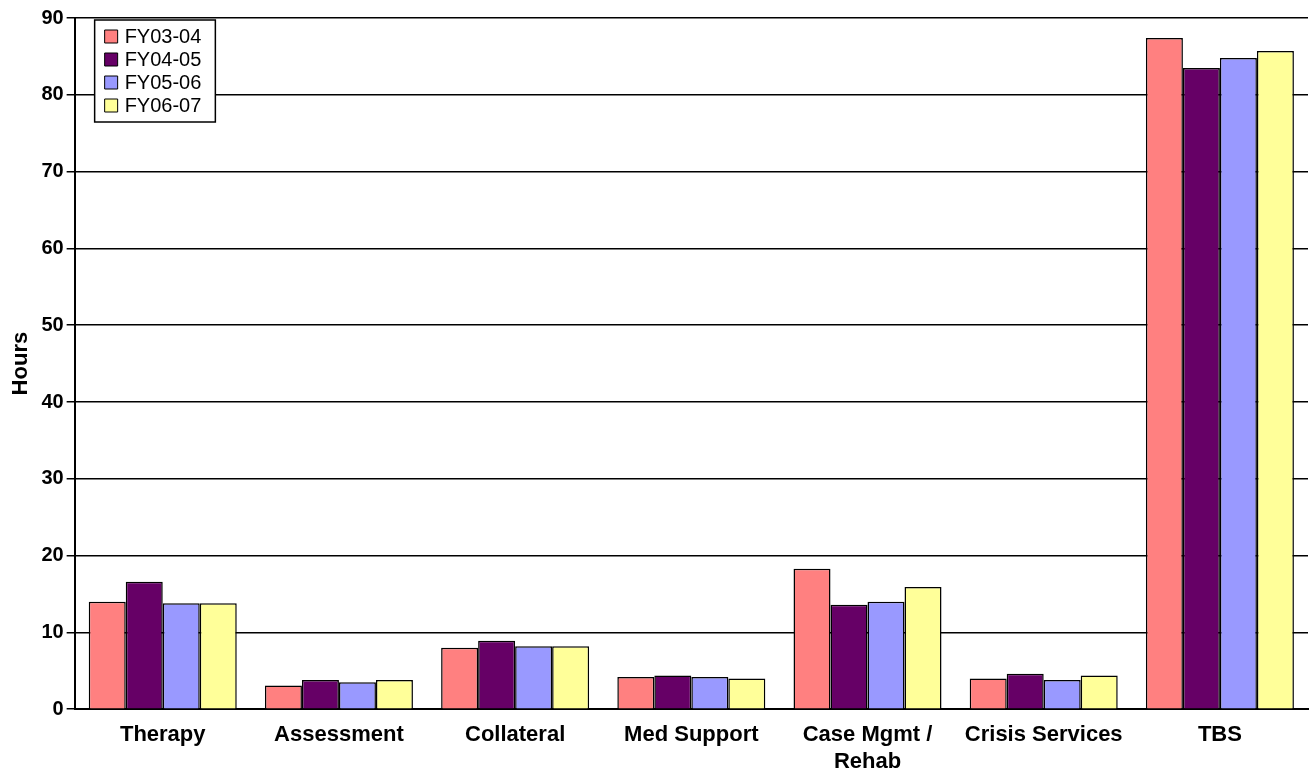 Image resolution: width=1310 pixels, height=782 pixels. What do you see at coordinates (1043, 734) in the screenshot?
I see `x-tick-label: Crisis Services` at bounding box center [1043, 734].